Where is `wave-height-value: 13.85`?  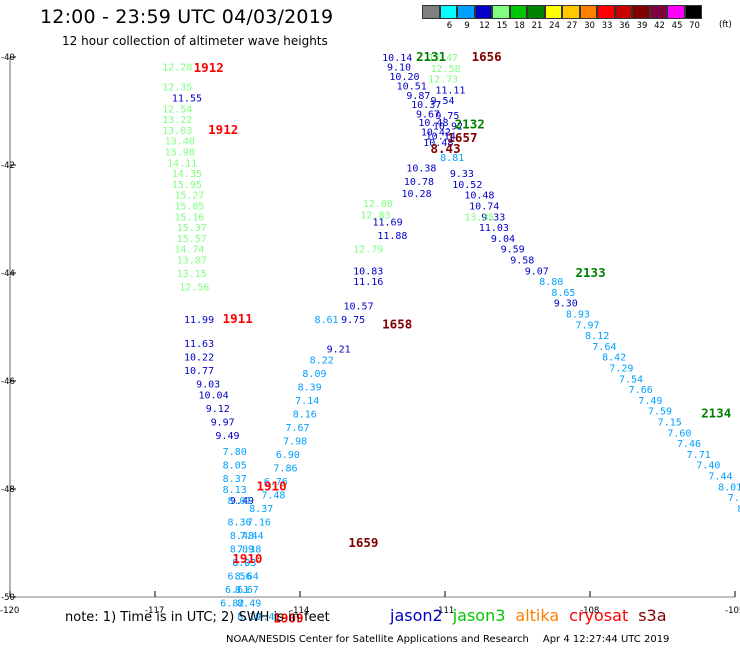
wave-height-value: 13.85 is located at coordinates (479, 217).